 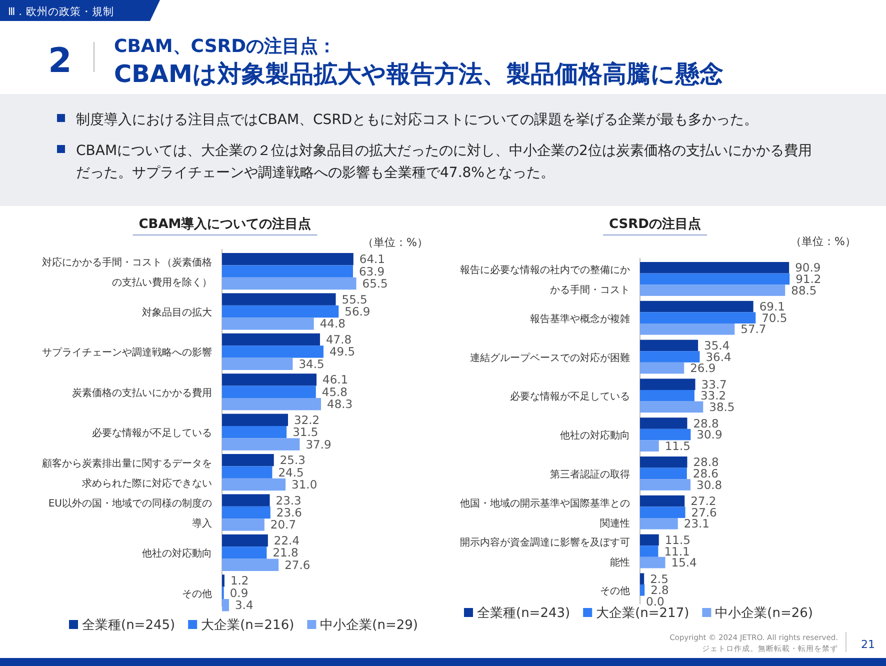 I want to click on data-label: 28.8, so click(x=706, y=423).